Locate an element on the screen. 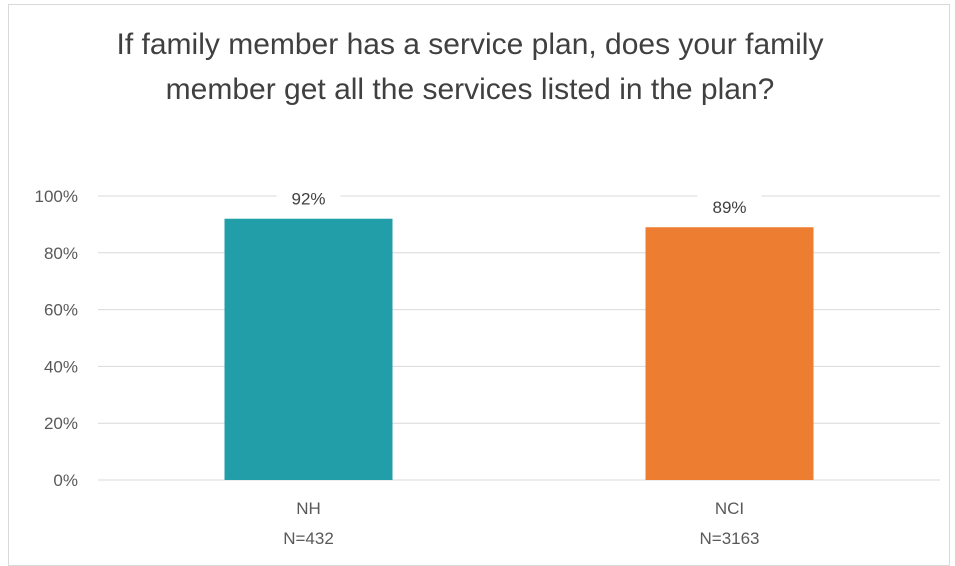  data-label-bg-nci is located at coordinates (729, 206).